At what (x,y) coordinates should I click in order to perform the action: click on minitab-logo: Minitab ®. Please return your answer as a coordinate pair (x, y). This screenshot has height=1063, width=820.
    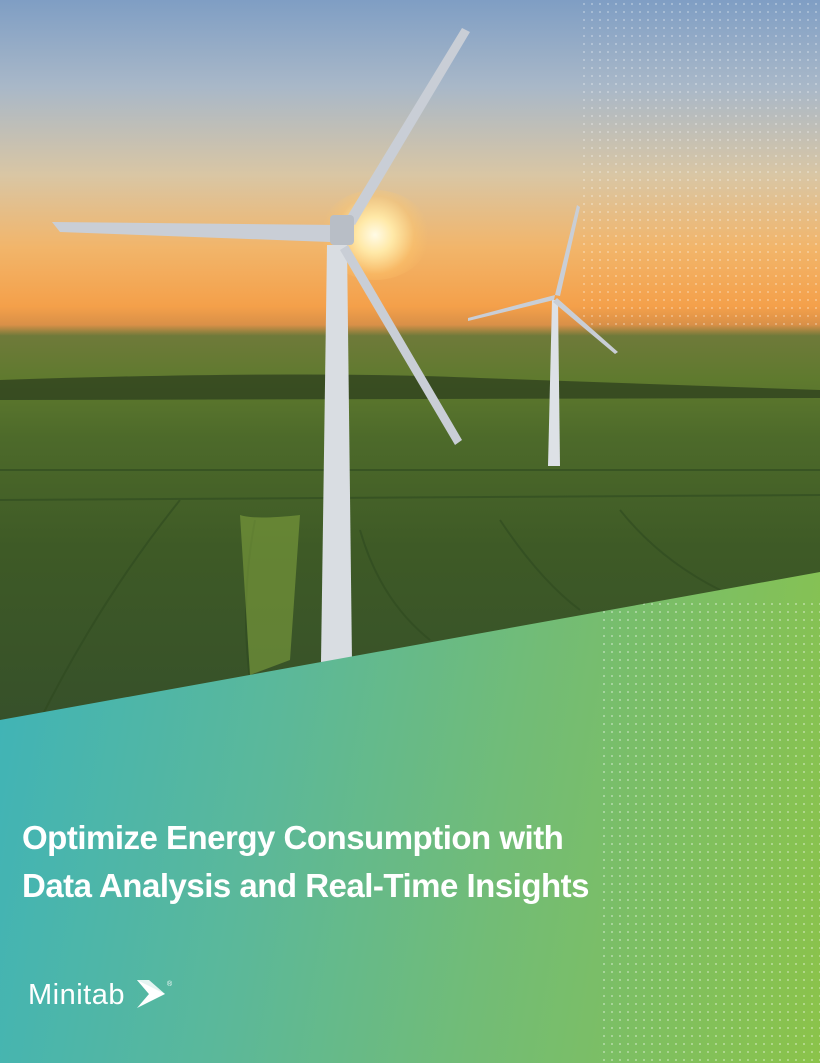
    Looking at the image, I should click on (101, 995).